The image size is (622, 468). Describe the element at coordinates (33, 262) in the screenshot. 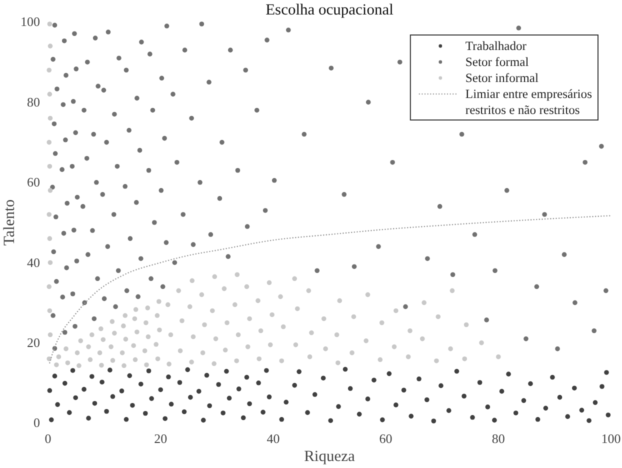

I see `y-tick-label: 40` at that location.